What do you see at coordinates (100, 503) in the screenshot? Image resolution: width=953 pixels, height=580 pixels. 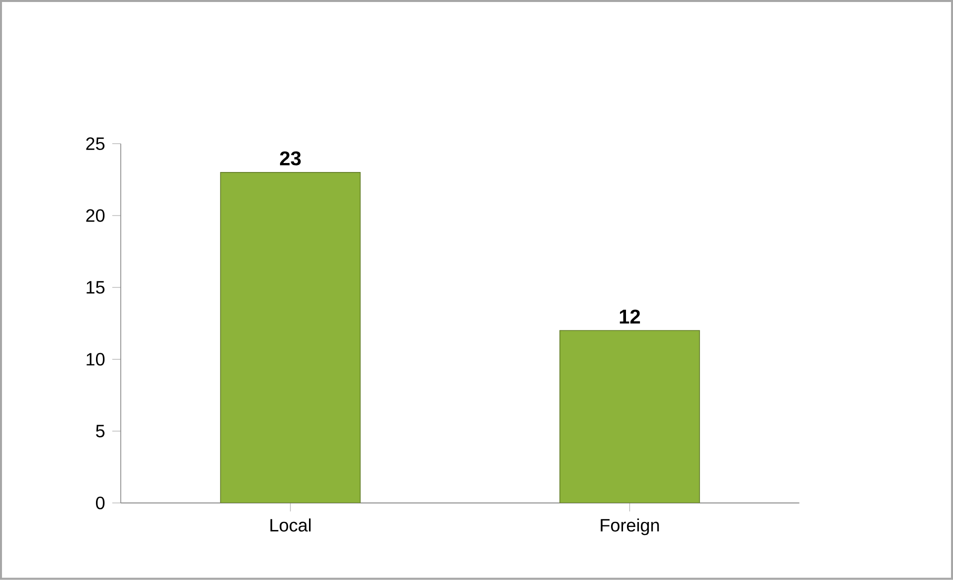 I see `y-tick-label: 0` at bounding box center [100, 503].